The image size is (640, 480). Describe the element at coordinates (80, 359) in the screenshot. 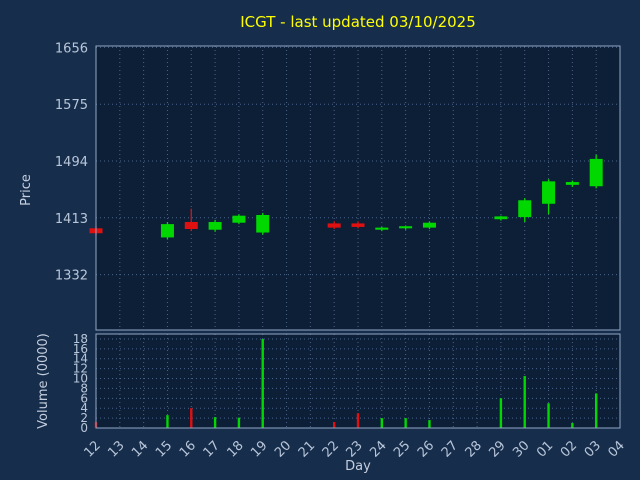

I see `volume-tick-label: 14` at that location.